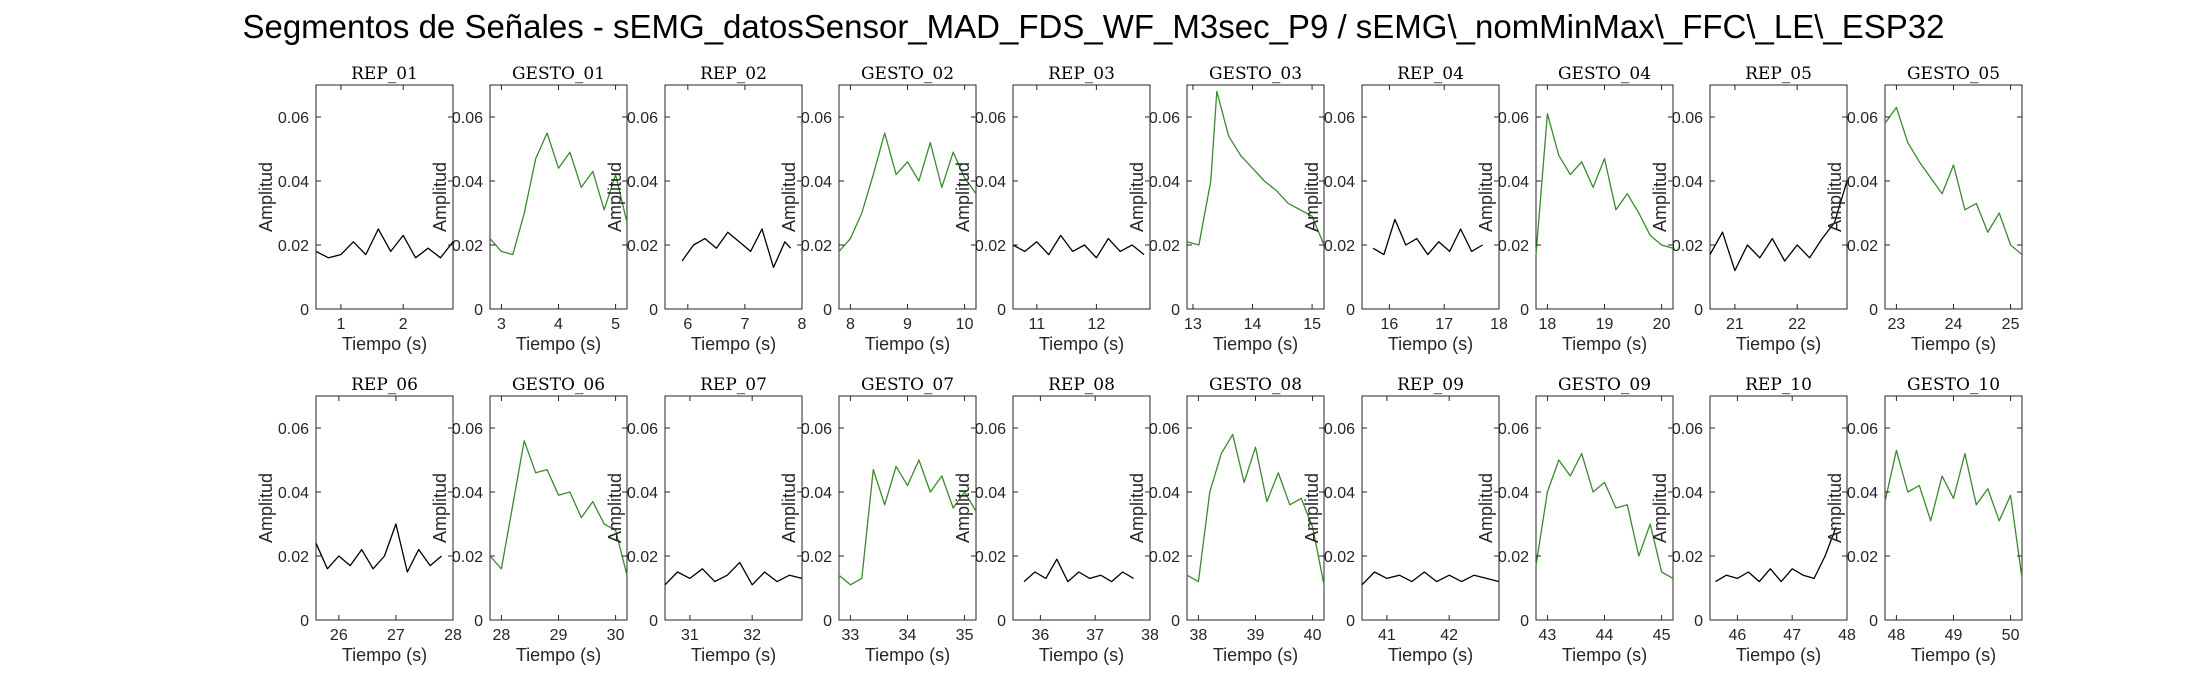 The height and width of the screenshot is (688, 2187). What do you see at coordinates (1150, 635) in the screenshot?
I see `x-tick-label: 38` at bounding box center [1150, 635].